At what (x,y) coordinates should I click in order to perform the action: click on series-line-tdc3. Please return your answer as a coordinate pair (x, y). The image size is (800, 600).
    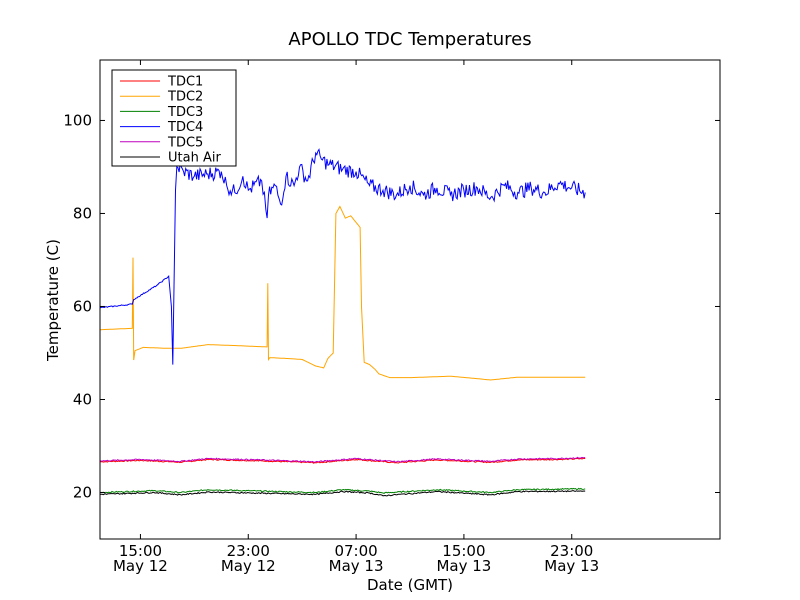
    Looking at the image, I should click on (342, 490).